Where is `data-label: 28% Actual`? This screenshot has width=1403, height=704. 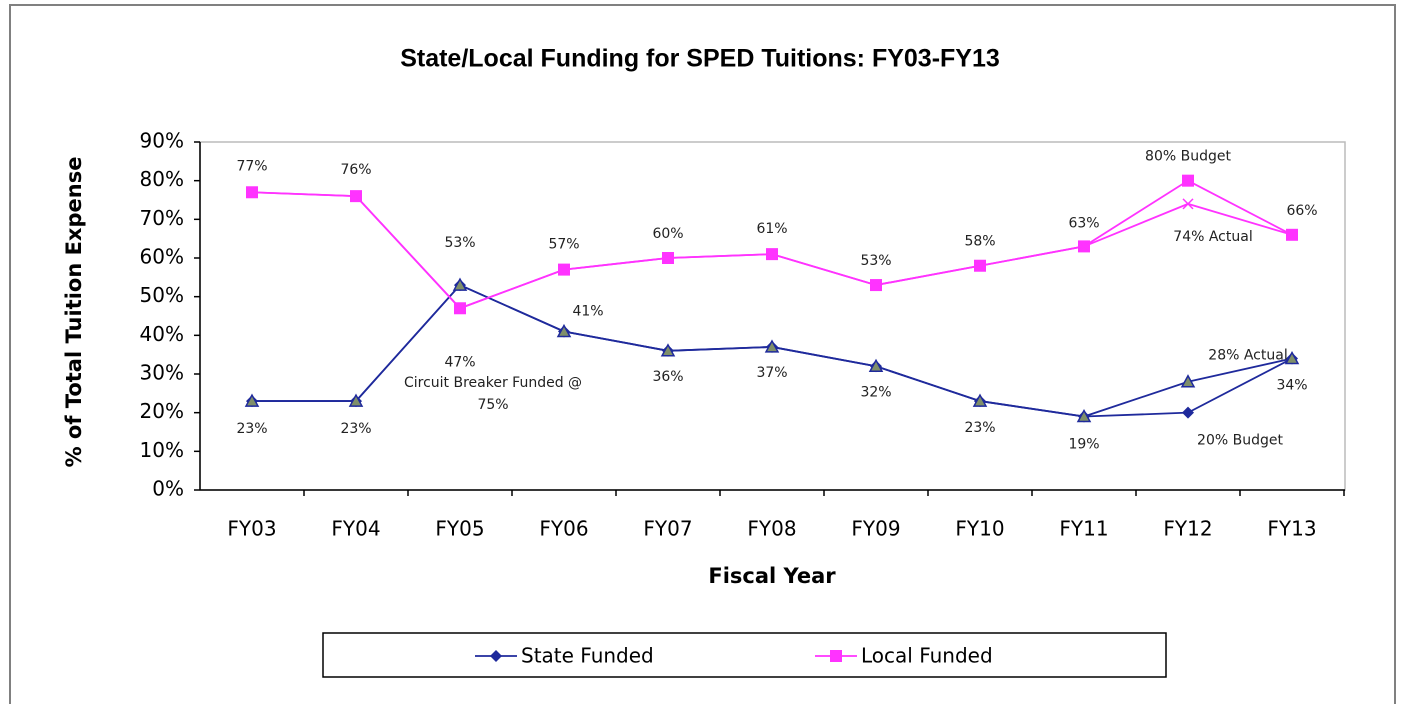
data-label: 28% Actual is located at coordinates (1247, 356).